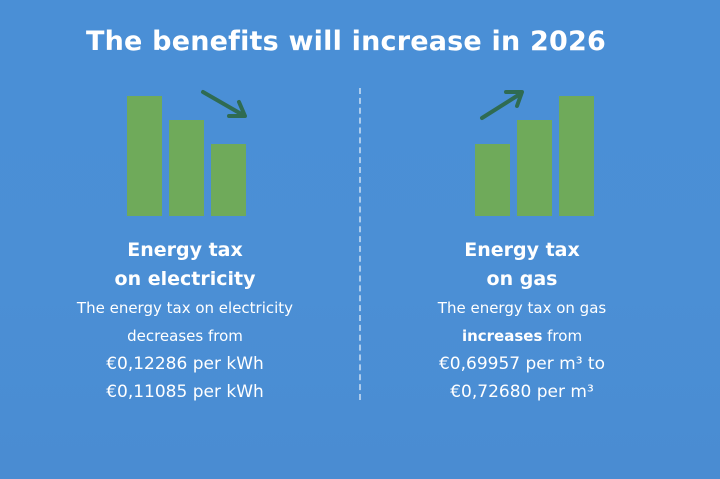 Image resolution: width=720 pixels, height=479 pixels. What do you see at coordinates (522, 279) in the screenshot?
I see `heading-line-2: on gas` at bounding box center [522, 279].